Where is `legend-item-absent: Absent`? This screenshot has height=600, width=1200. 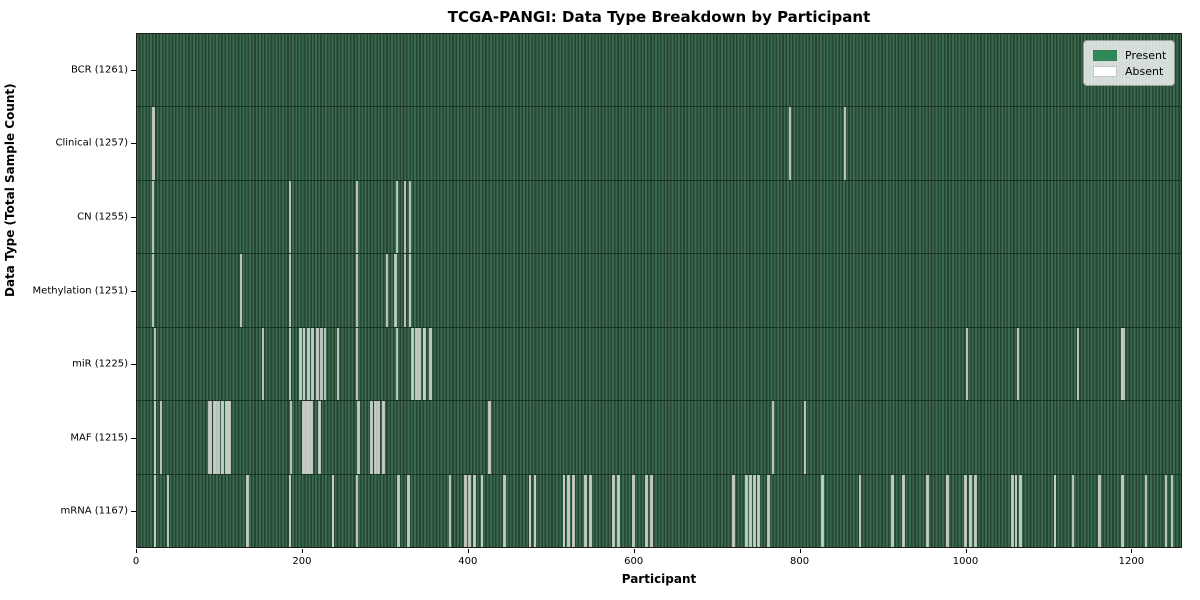 legend-item-absent: Absent is located at coordinates (1129, 71).